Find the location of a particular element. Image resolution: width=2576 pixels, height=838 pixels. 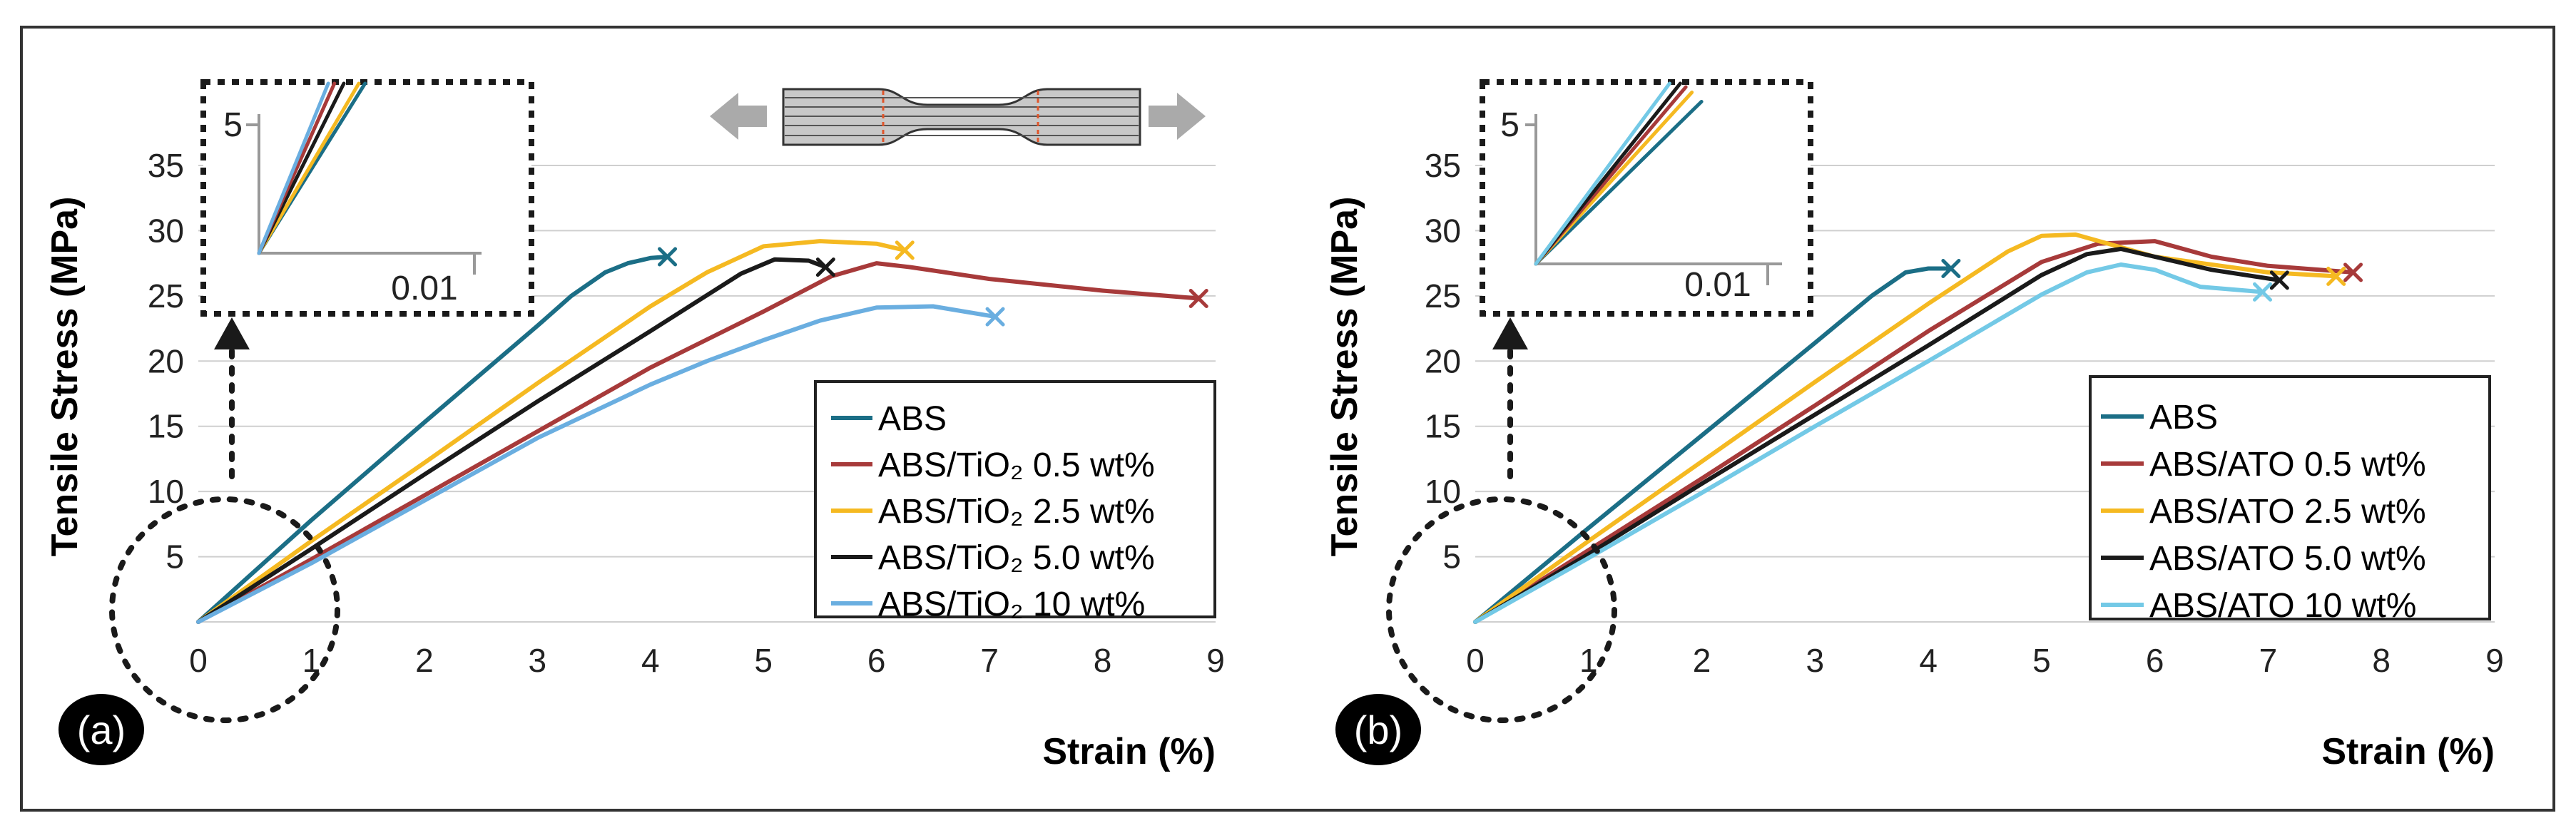

panel-b-y-tick: 15 is located at coordinates (1443, 426).